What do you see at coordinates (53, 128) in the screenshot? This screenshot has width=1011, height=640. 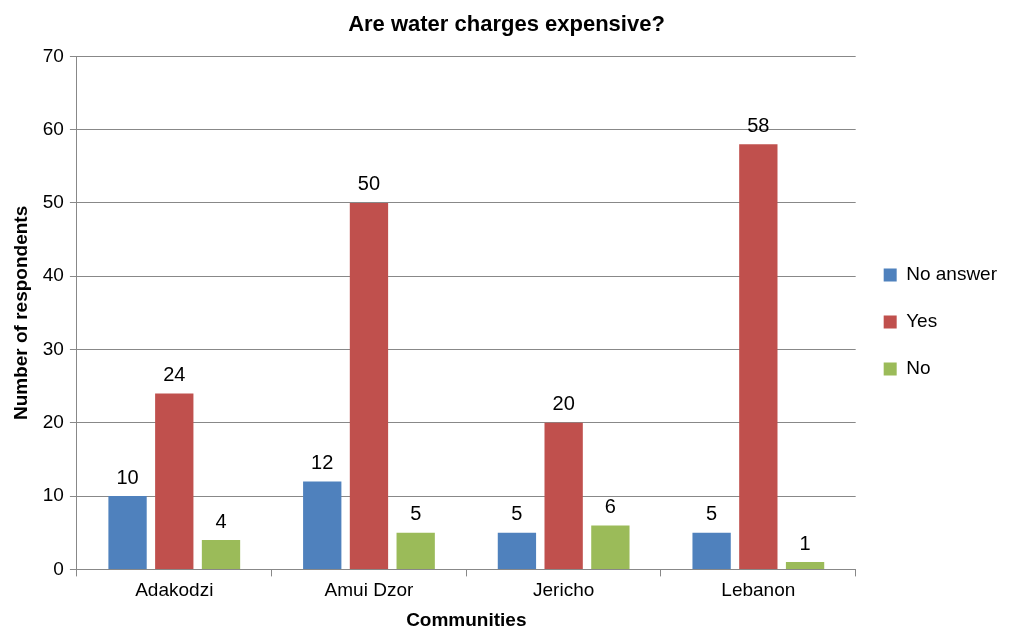 I see `y-tick-label: 60` at bounding box center [53, 128].